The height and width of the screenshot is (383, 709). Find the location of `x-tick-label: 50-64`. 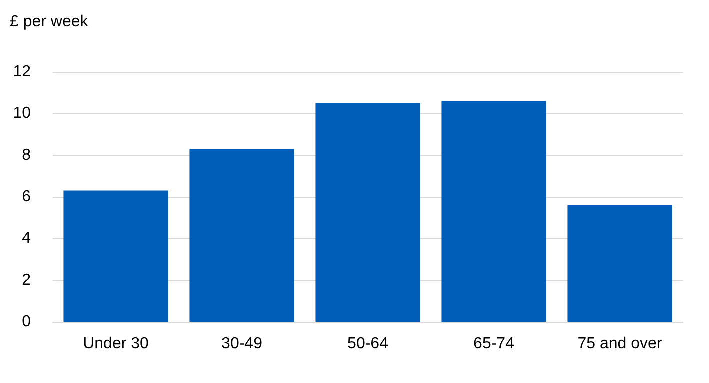

x-tick-label: 50-64 is located at coordinates (368, 344).